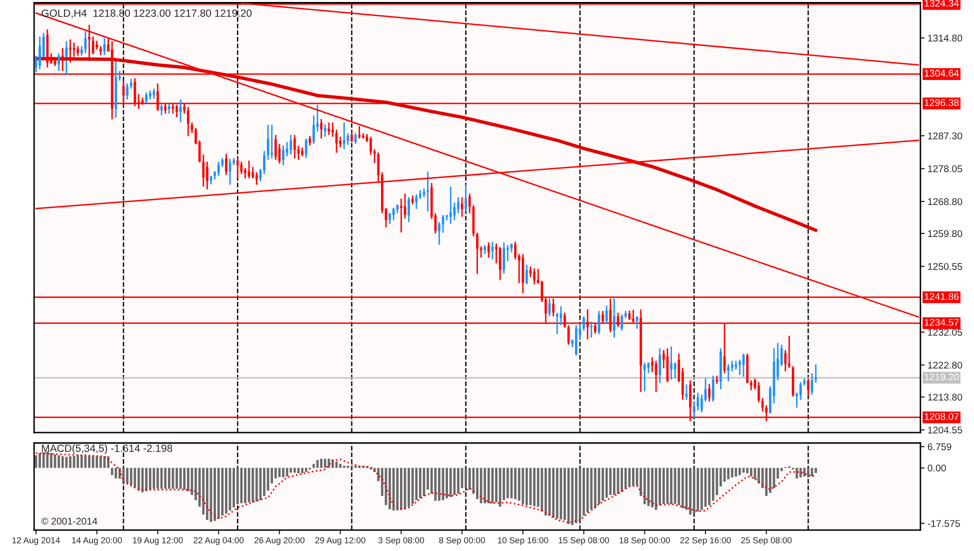 The width and height of the screenshot is (974, 551). I want to click on x-tick-label: 22 Sep 16:00, so click(705, 541).